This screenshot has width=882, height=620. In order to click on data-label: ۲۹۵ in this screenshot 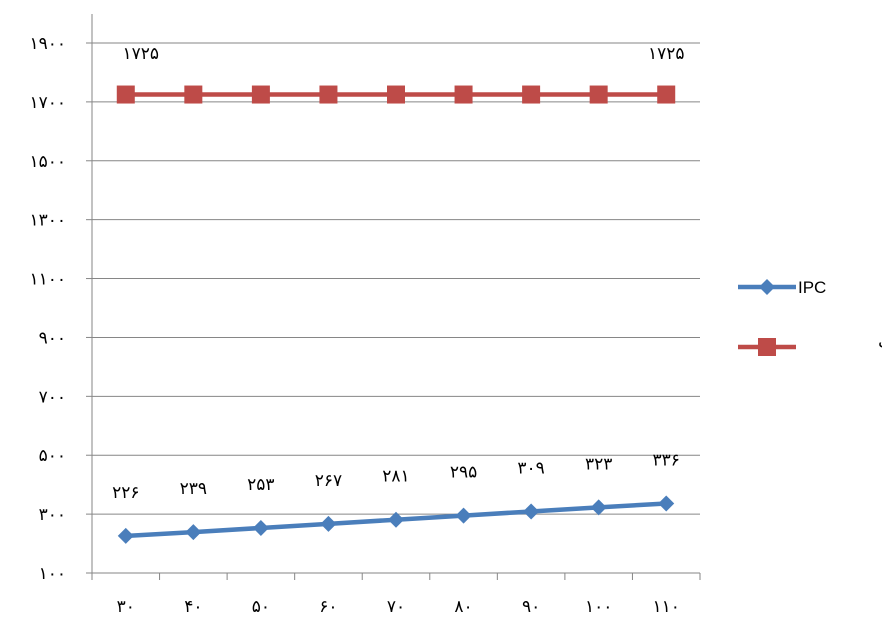, I will do `click(463, 473)`.